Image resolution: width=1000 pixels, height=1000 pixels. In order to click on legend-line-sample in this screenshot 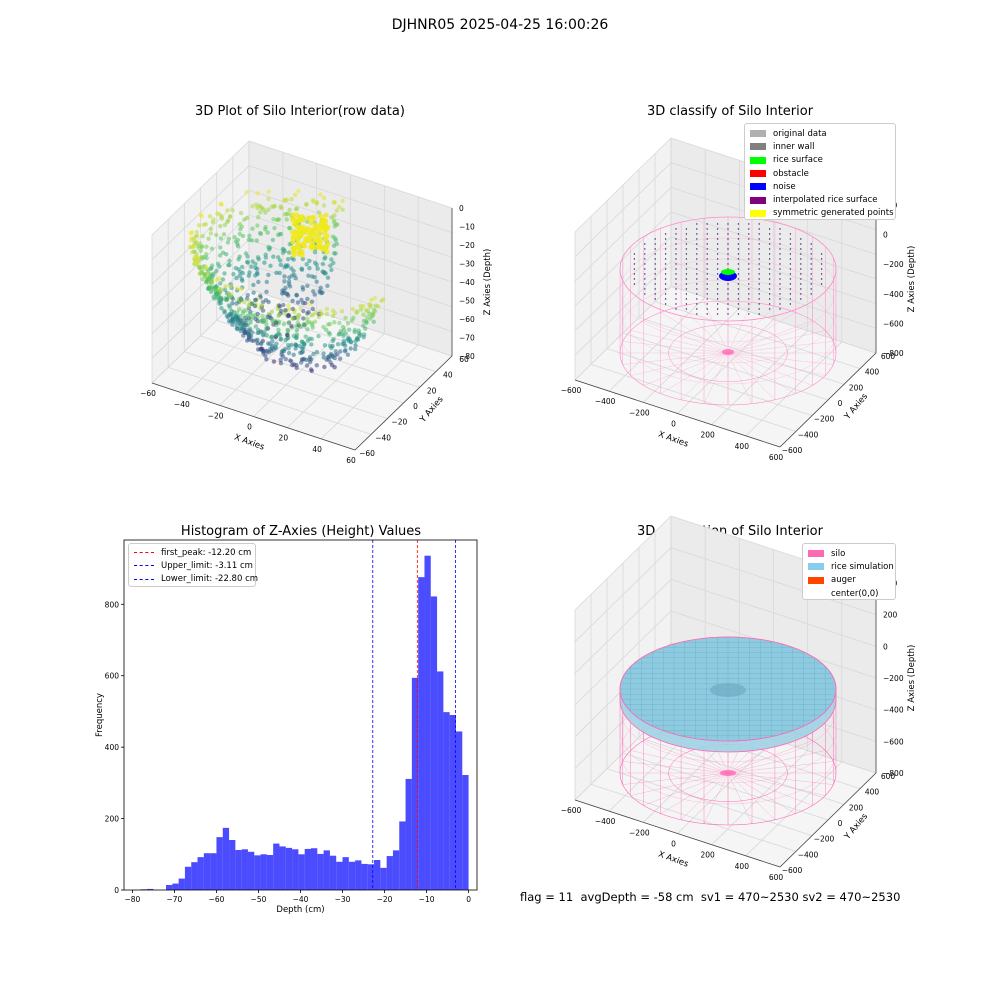, I will do `click(144, 566)`.